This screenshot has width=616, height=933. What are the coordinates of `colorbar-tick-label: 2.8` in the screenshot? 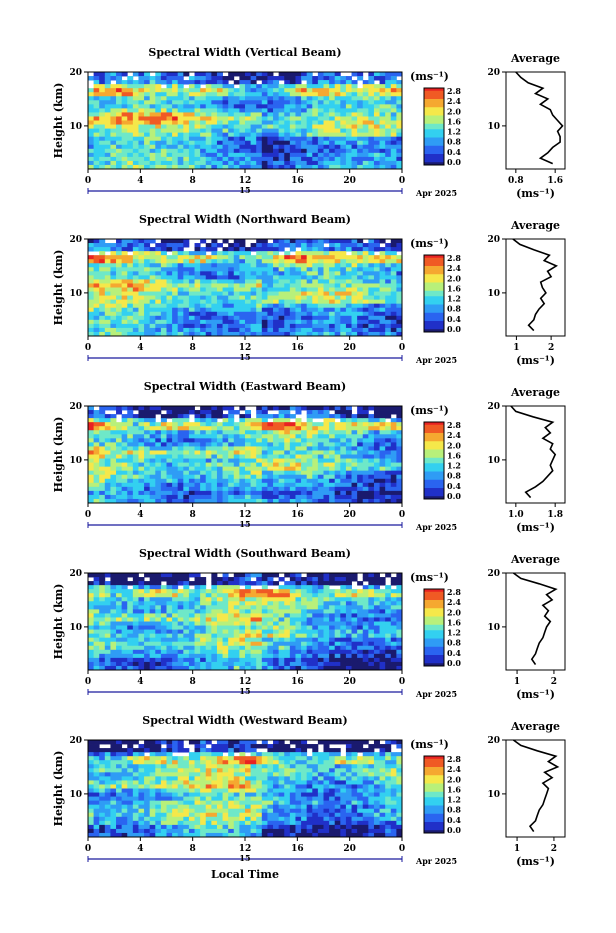 It's located at (454, 258).